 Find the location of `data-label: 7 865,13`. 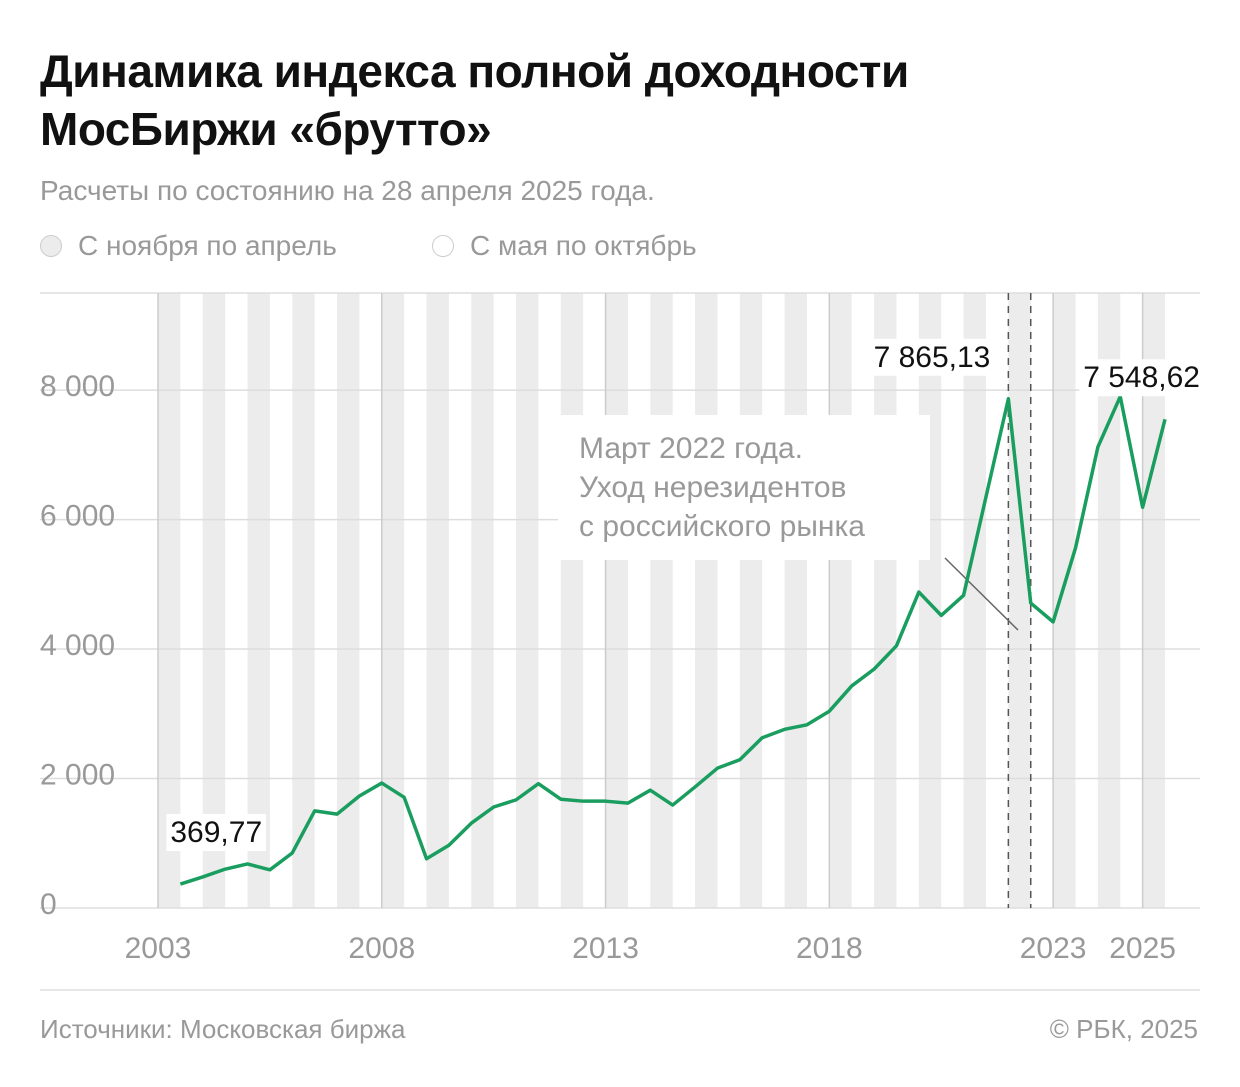

data-label: 7 865,13 is located at coordinates (932, 357).